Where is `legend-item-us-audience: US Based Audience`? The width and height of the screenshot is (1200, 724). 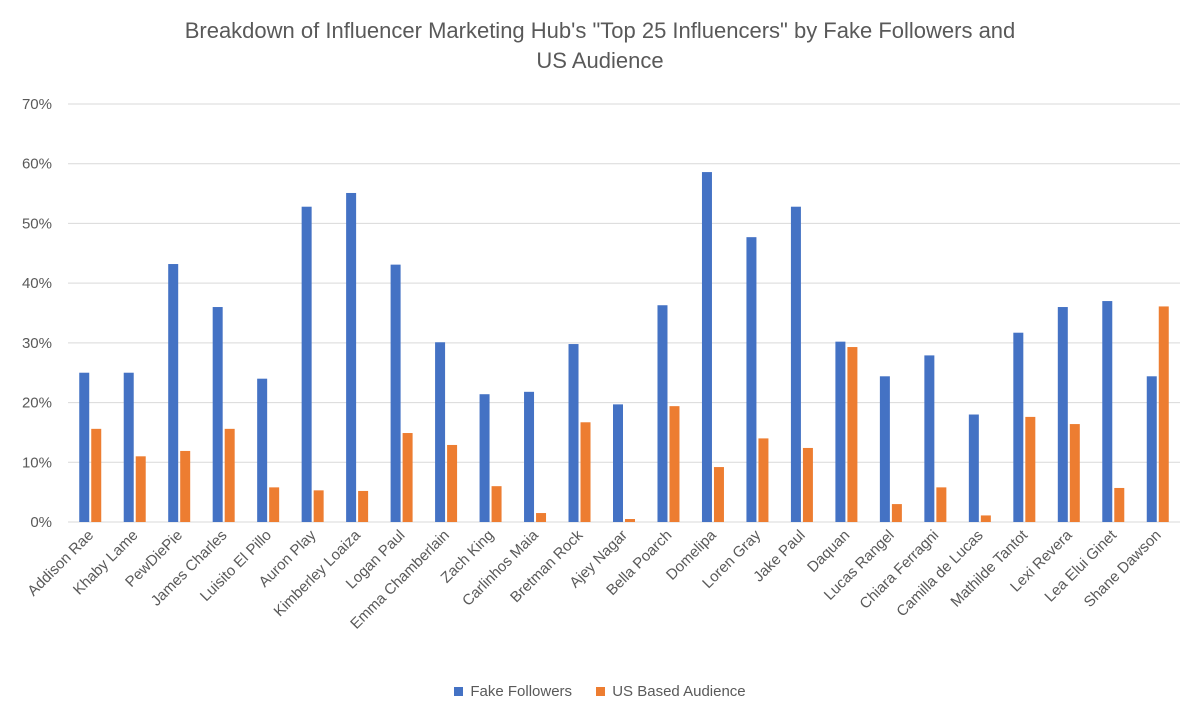
legend-item-us-audience: US Based Audience is located at coordinates (671, 691).